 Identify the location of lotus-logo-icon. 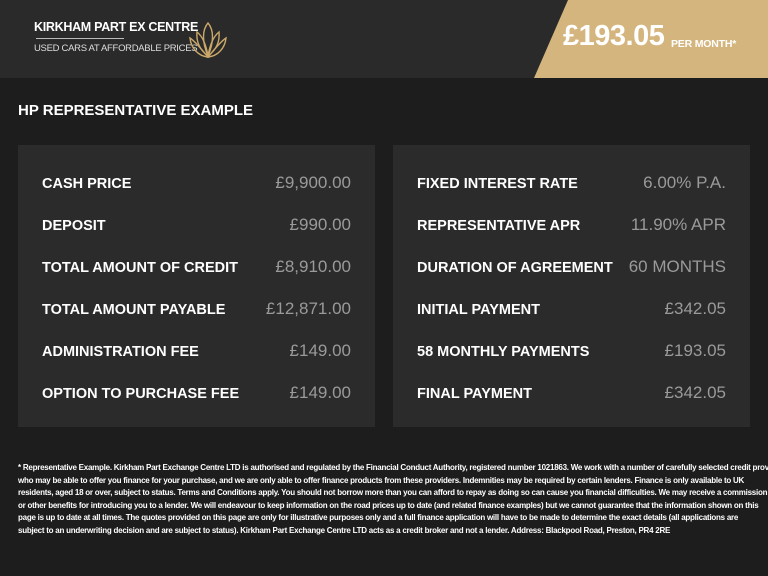
(208, 39).